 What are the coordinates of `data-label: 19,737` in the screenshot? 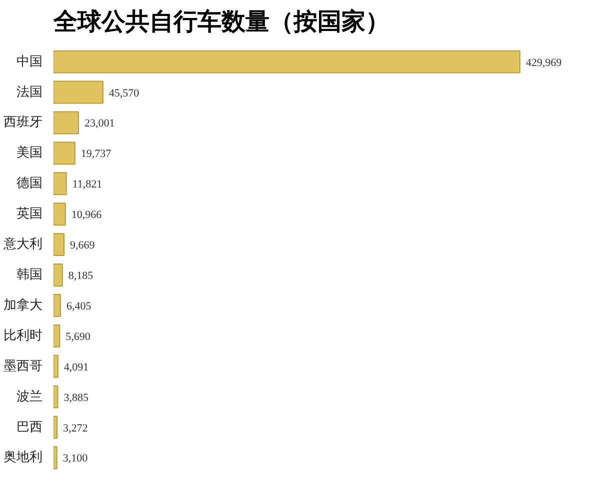 It's located at (96, 154).